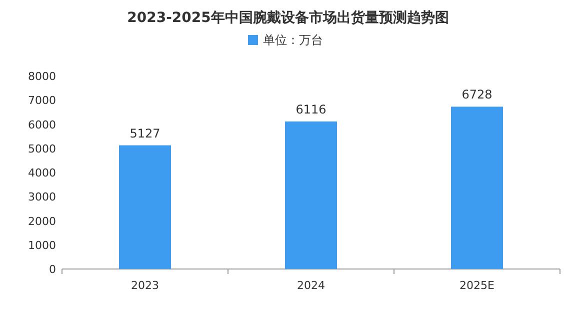 This screenshot has height=327, width=576. I want to click on title: 2023-2025年中国腕戴设备市场出货量预测趋势图, so click(288, 18).